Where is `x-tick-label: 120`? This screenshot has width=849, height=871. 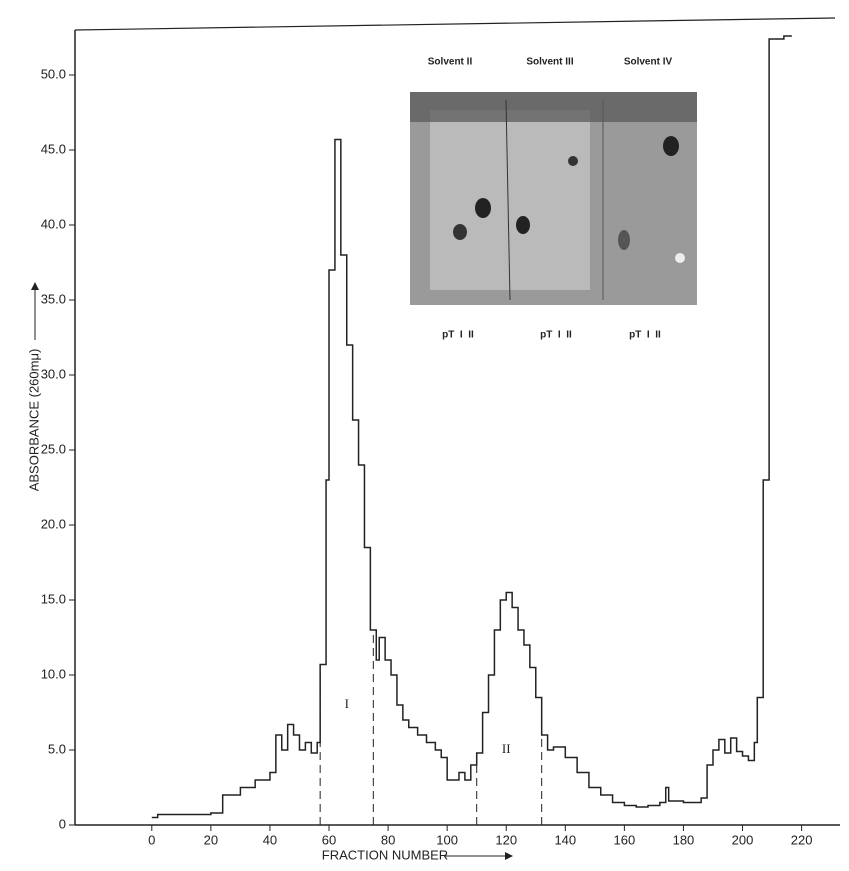
x-tick-label: 120 is located at coordinates (506, 839).